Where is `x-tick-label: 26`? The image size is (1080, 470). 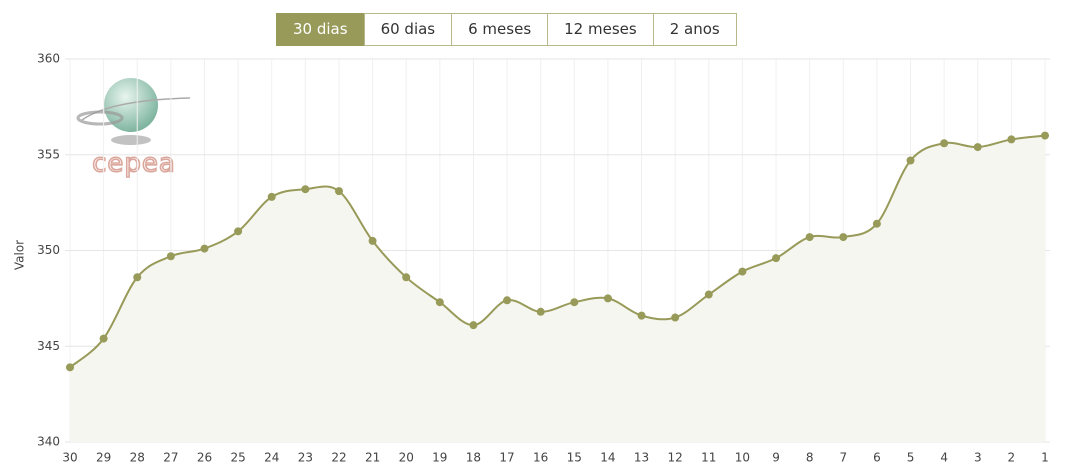 x-tick-label: 26 is located at coordinates (204, 458).